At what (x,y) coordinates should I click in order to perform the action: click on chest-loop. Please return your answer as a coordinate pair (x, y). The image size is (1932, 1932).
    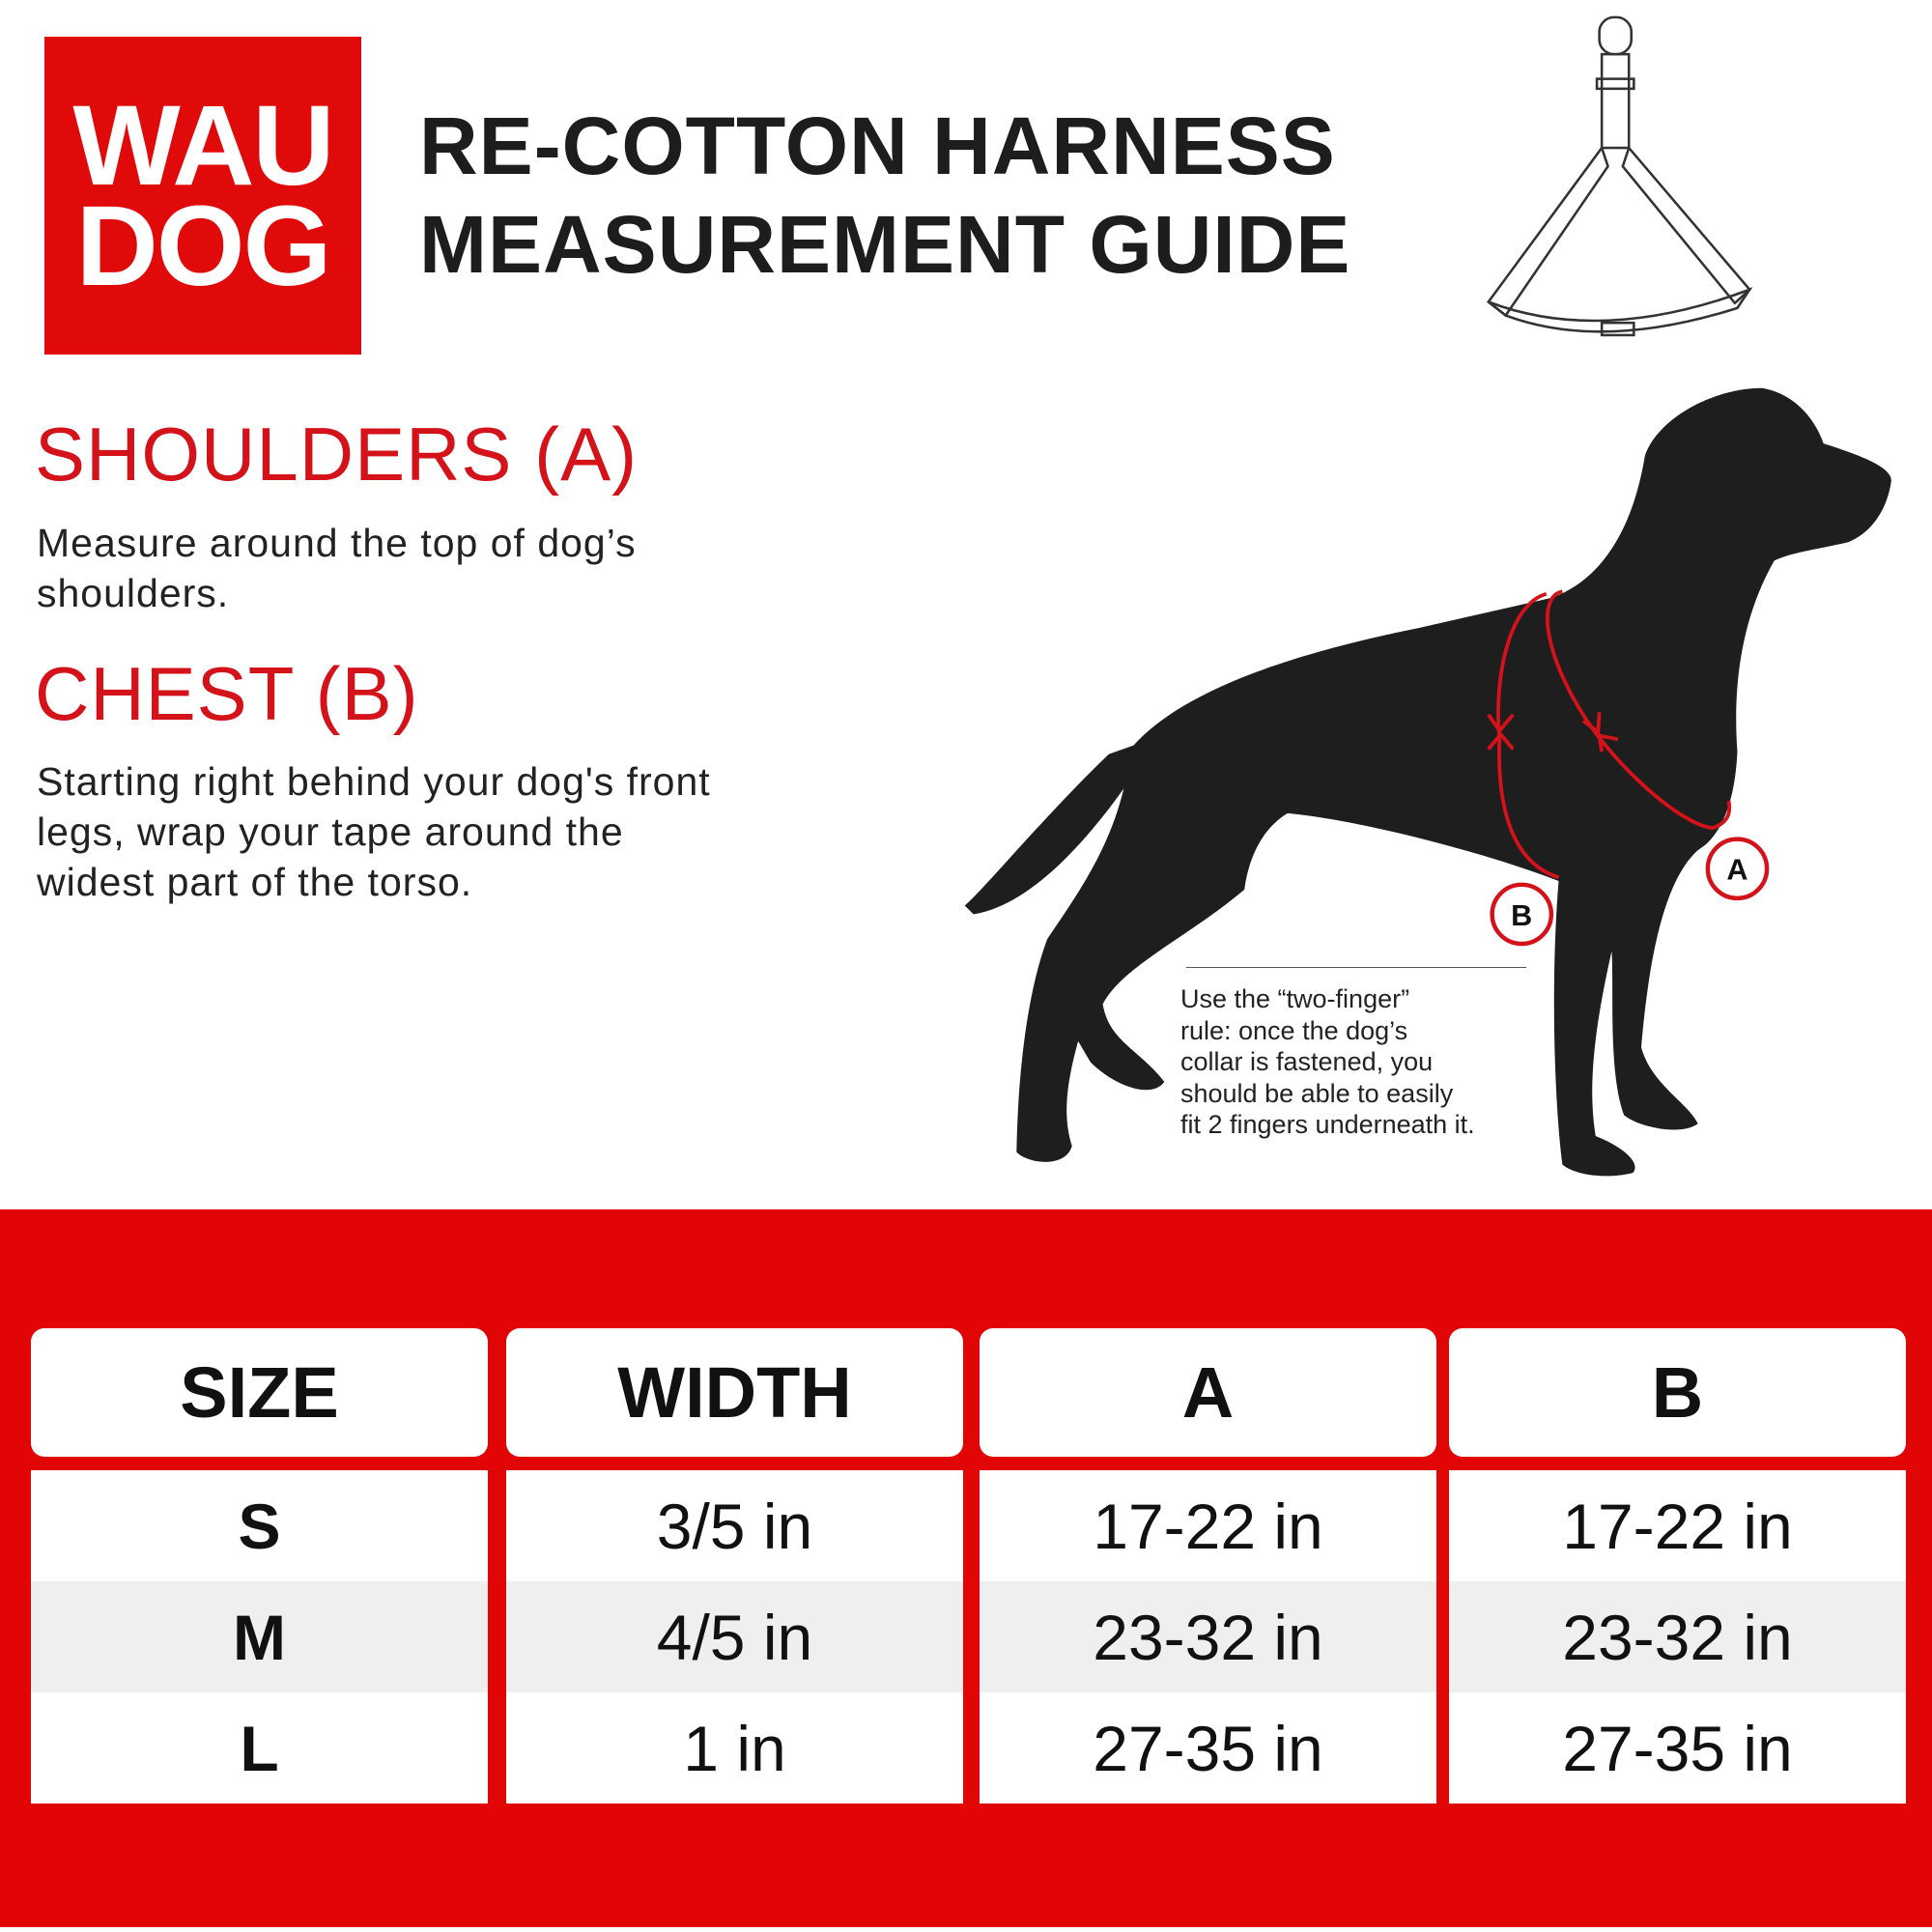
    Looking at the image, I should click on (1528, 735).